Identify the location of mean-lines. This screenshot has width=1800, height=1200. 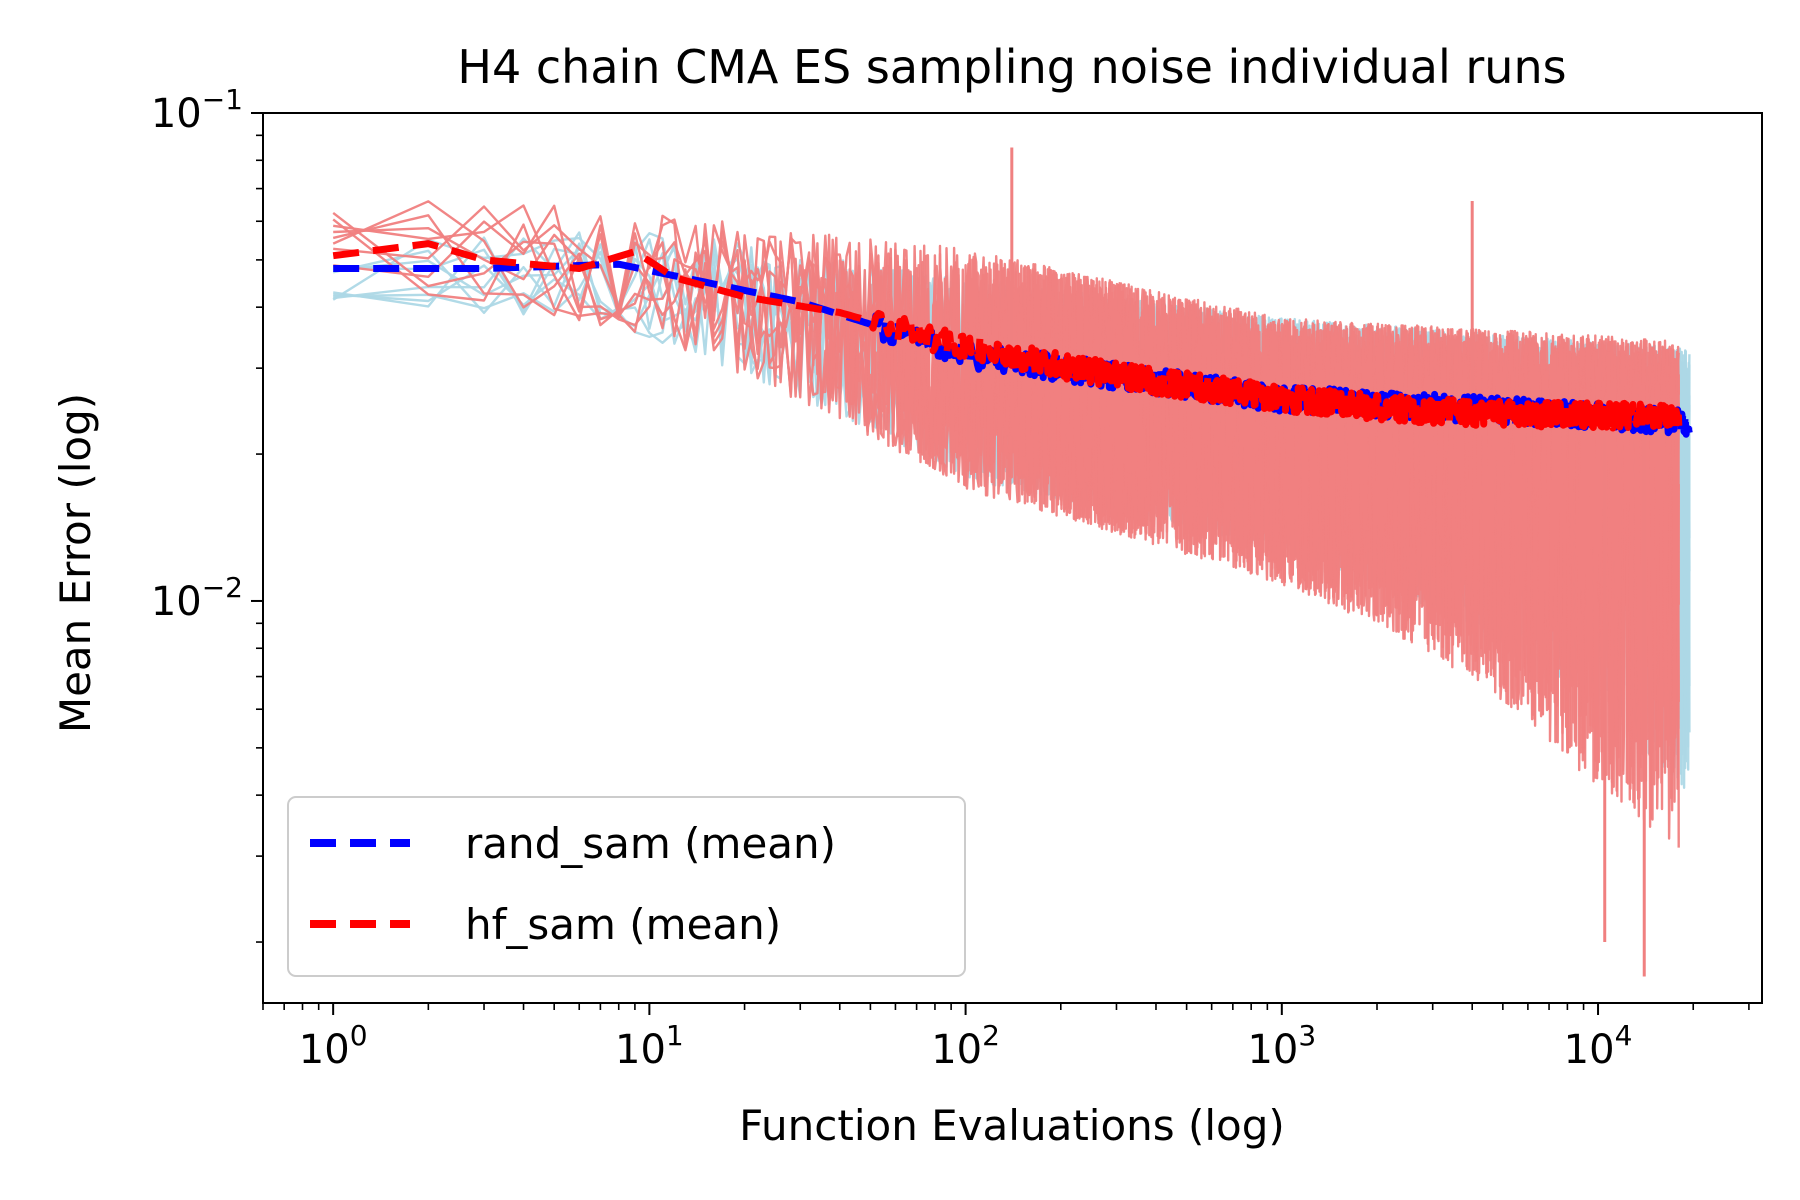
(1012, 339).